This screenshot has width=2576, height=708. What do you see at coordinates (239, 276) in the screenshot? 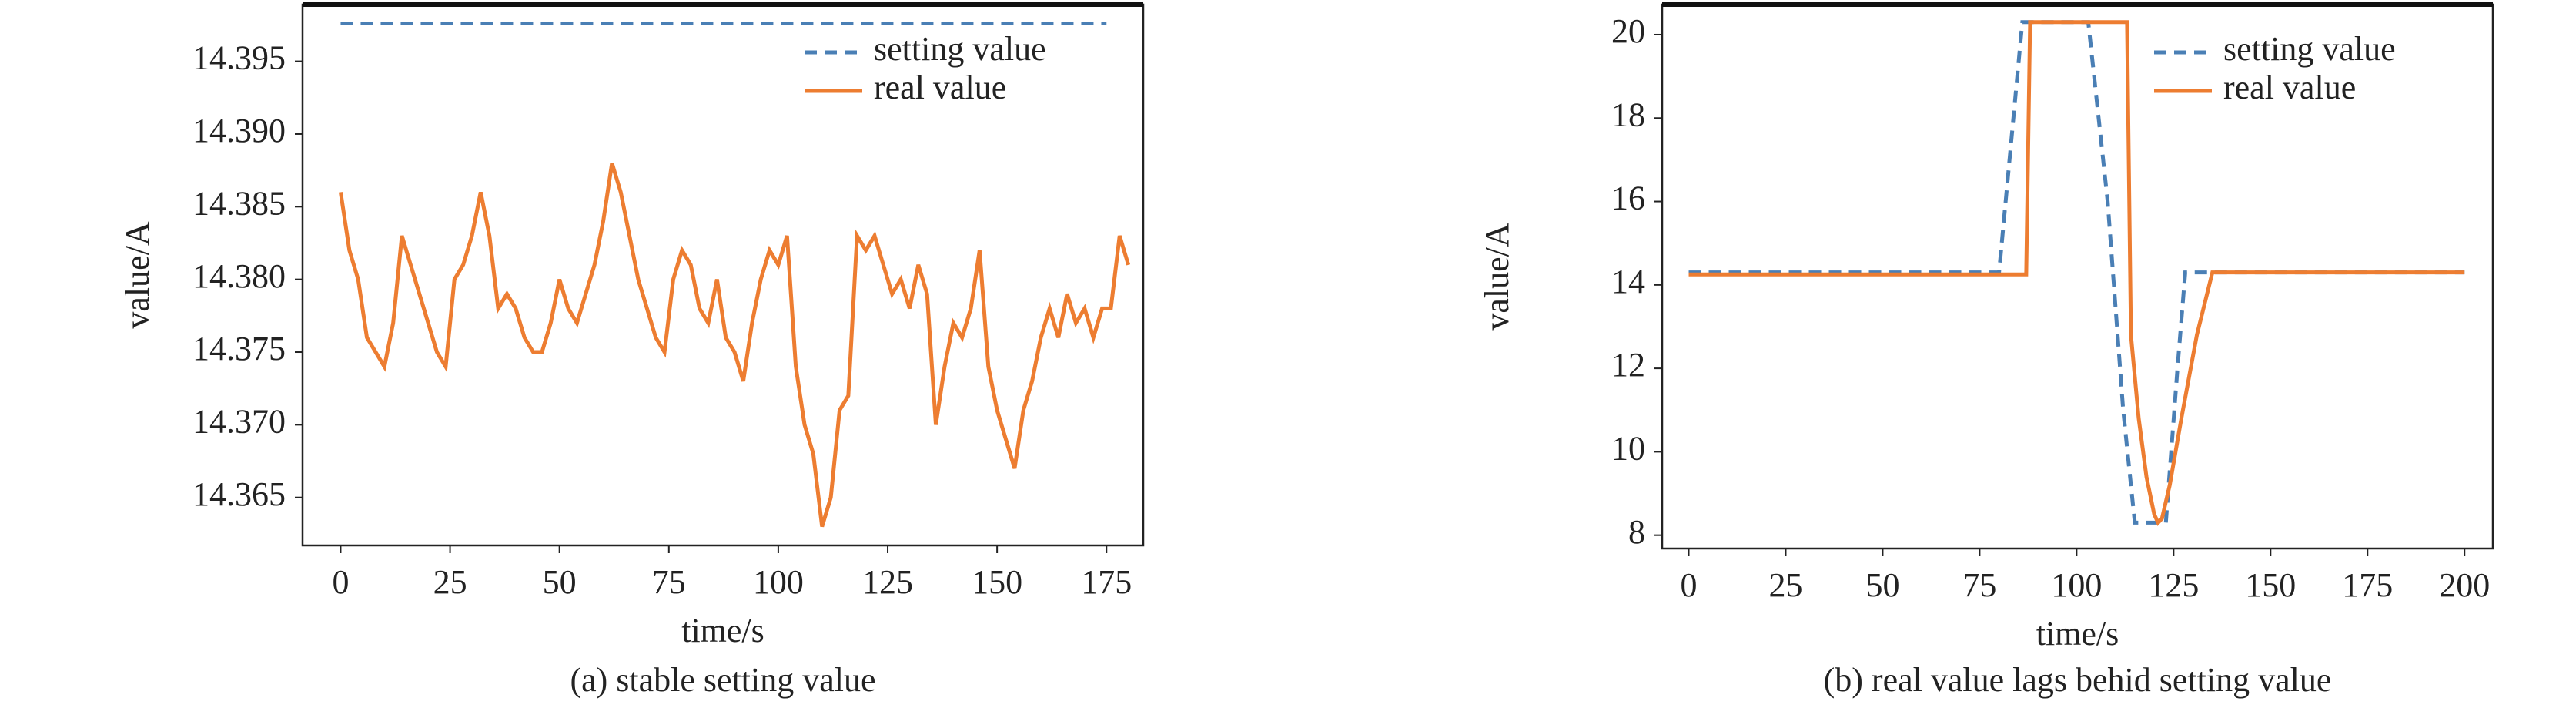
I see `y-tick-label: 14.380` at bounding box center [239, 276].